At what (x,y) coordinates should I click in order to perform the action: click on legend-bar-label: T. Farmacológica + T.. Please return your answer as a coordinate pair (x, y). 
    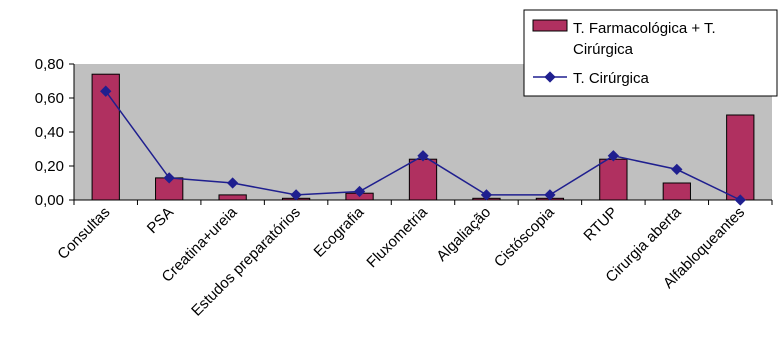
    Looking at the image, I should click on (644, 28).